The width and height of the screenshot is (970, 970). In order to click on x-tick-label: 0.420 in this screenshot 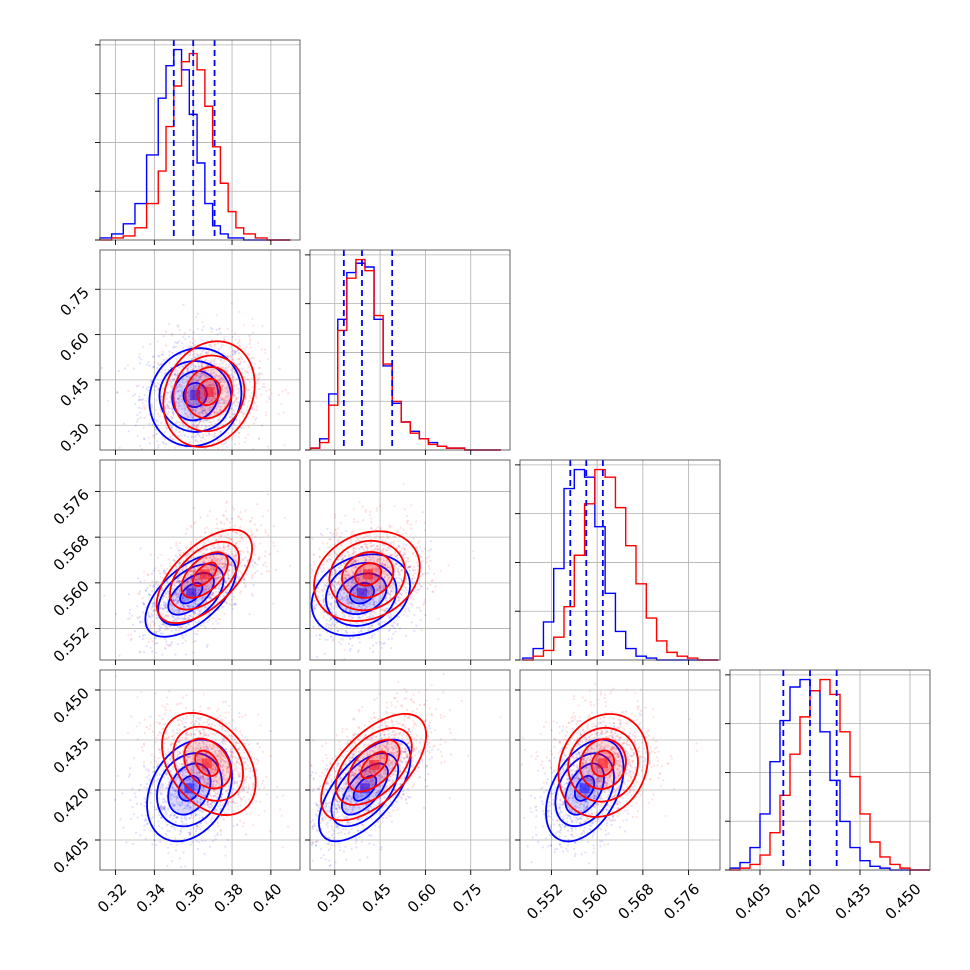, I will do `click(803, 901)`.